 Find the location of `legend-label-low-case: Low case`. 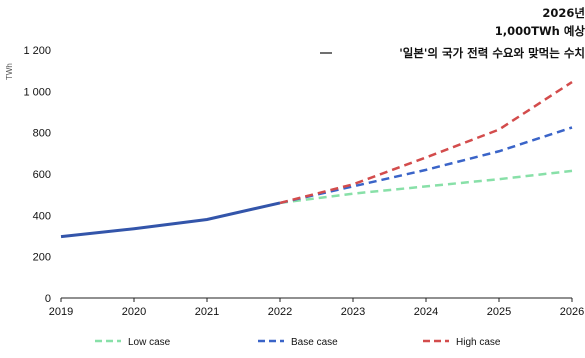

legend-label-low-case: Low case is located at coordinates (149, 342).